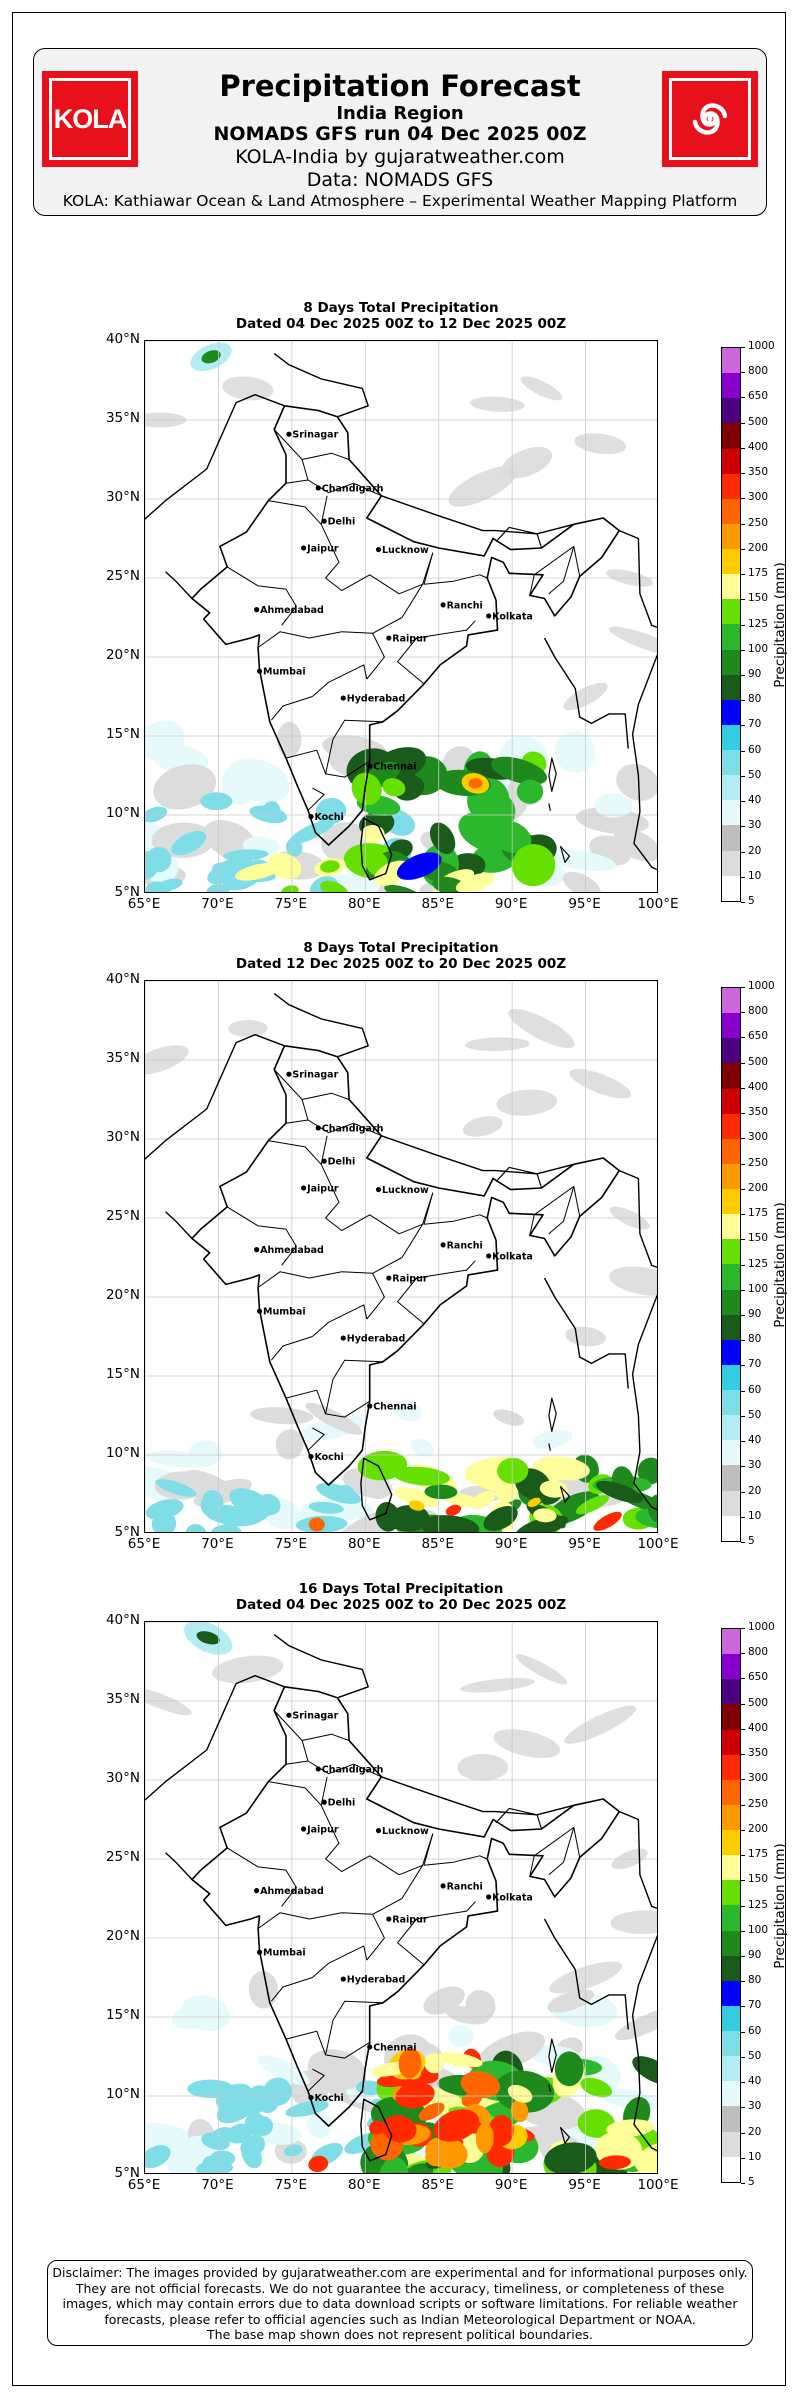 This screenshot has width=800, height=2400. I want to click on pakistan-boundary, so click(215, 1097).